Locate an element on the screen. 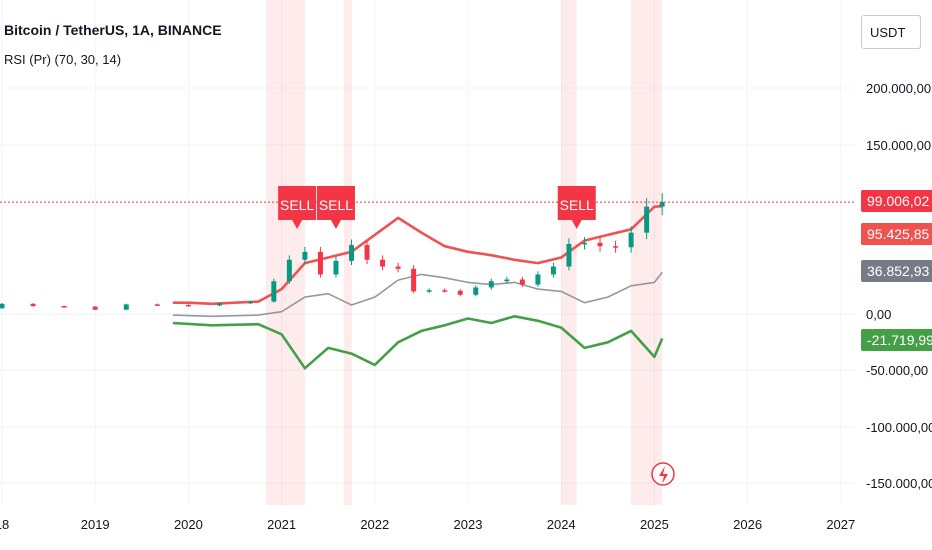 The width and height of the screenshot is (932, 550). y-tick-label: -50.000,00 is located at coordinates (897, 370).